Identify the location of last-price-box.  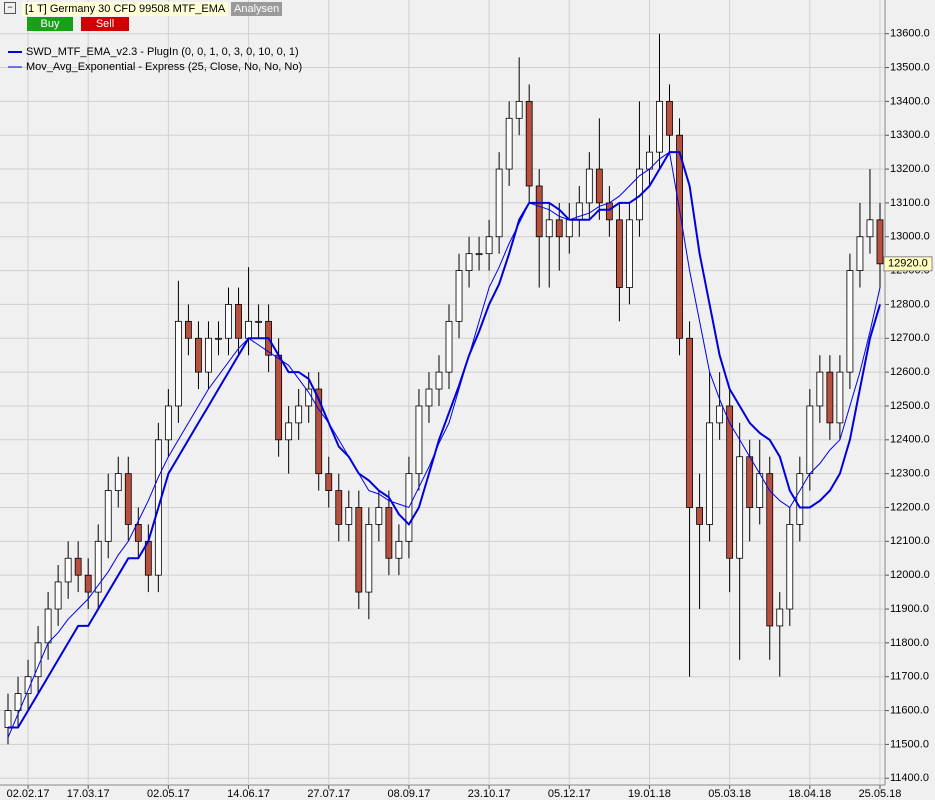
(908, 264).